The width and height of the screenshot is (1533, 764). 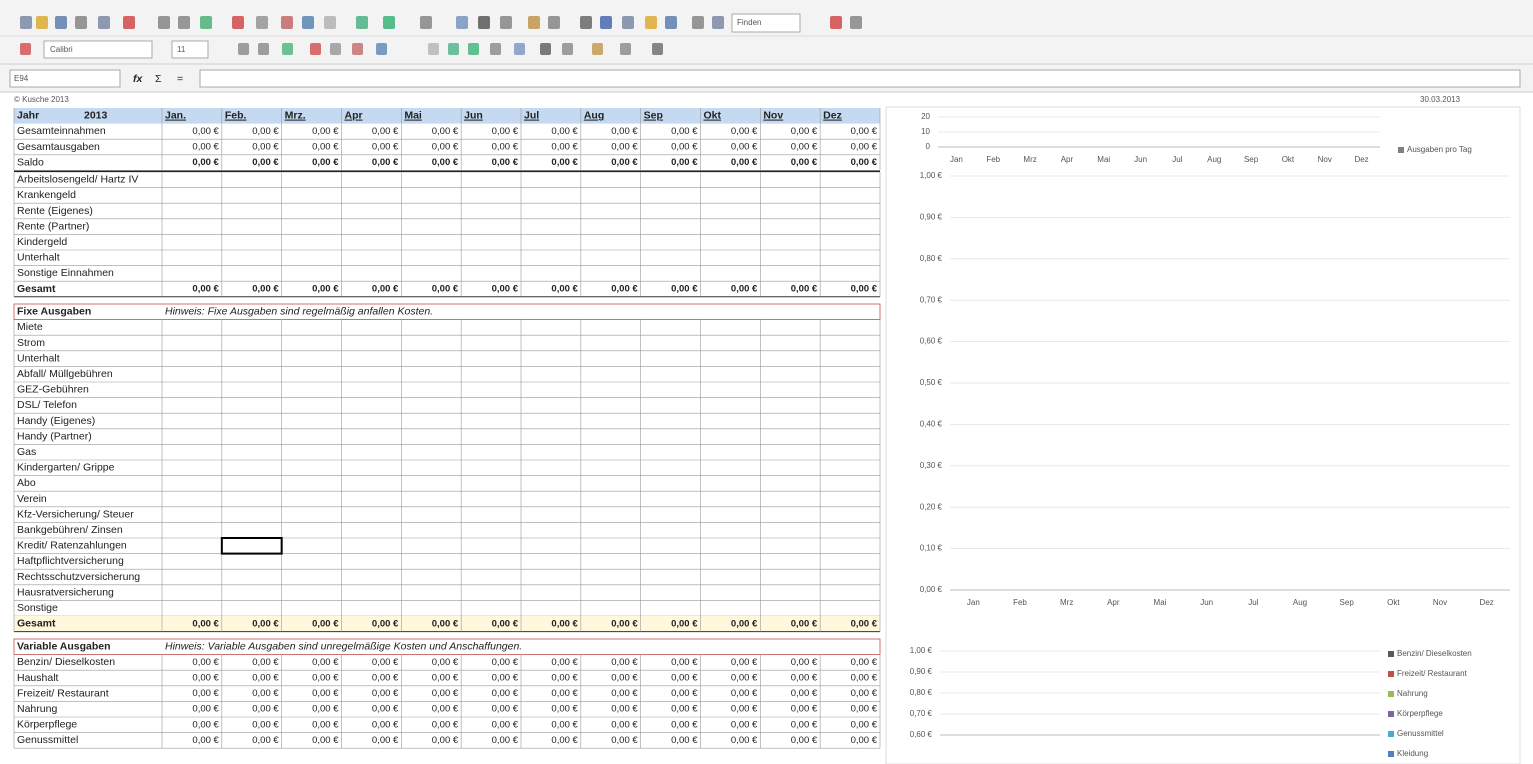 I want to click on section-header, so click(x=447, y=312).